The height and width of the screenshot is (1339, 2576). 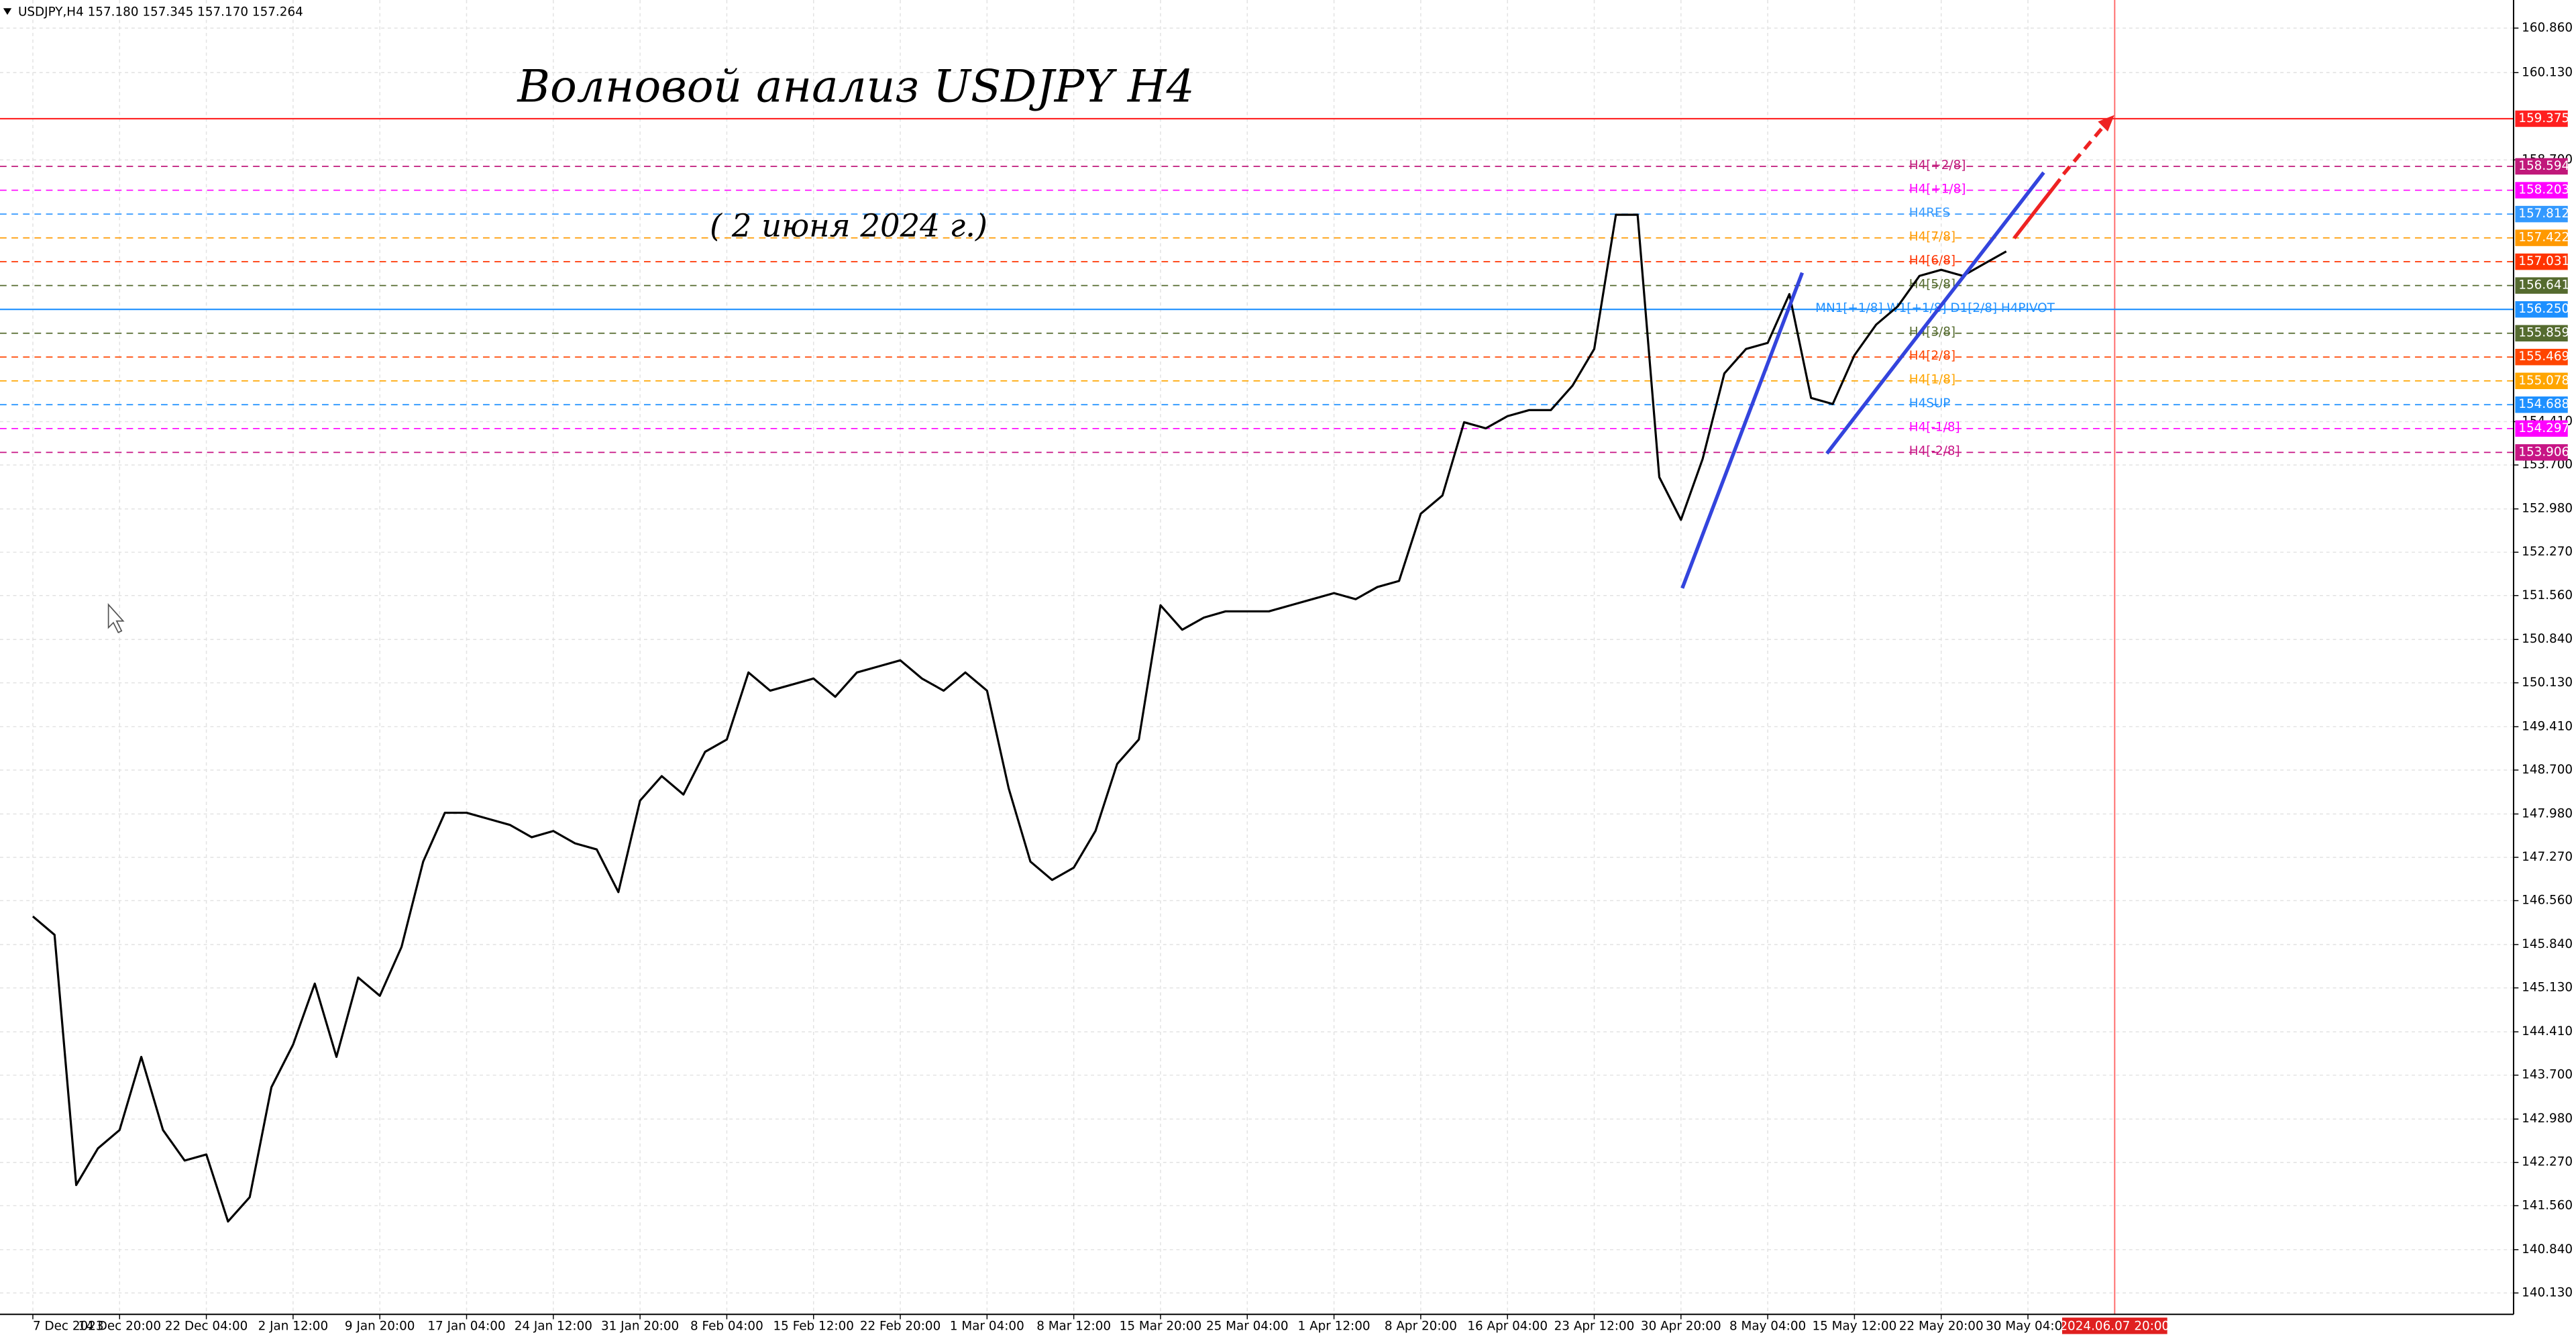 I want to click on price-tag-label: 157.812, so click(x=2543, y=214).